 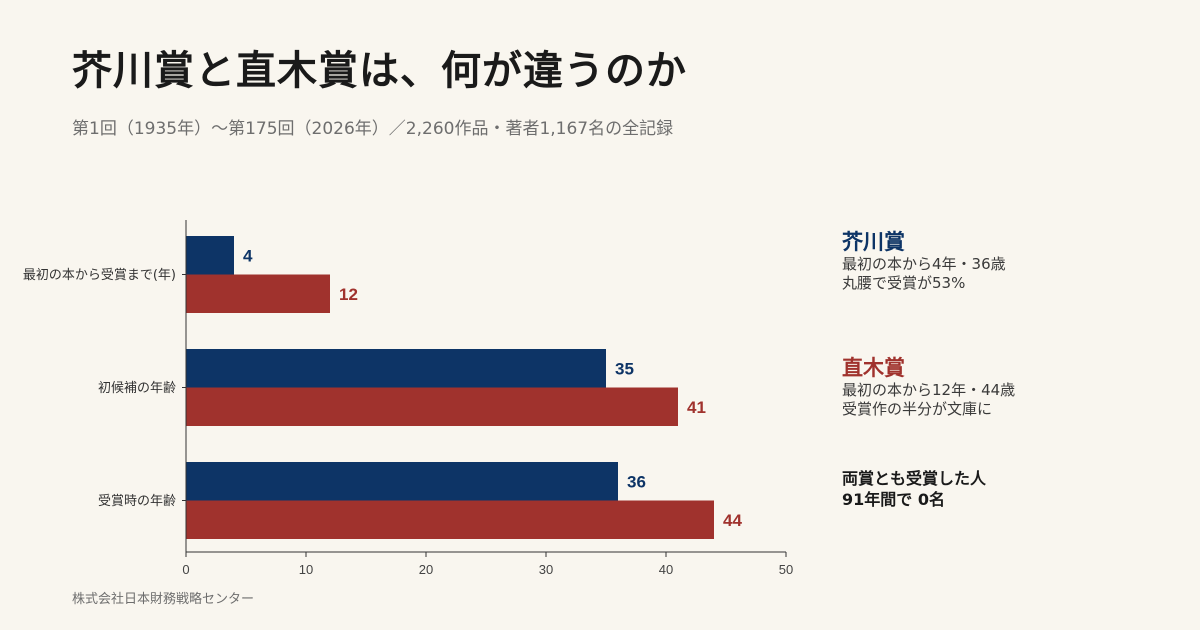 What do you see at coordinates (163, 599) in the screenshot?
I see `source-credit: 株式会社日本財務戦略センター` at bounding box center [163, 599].